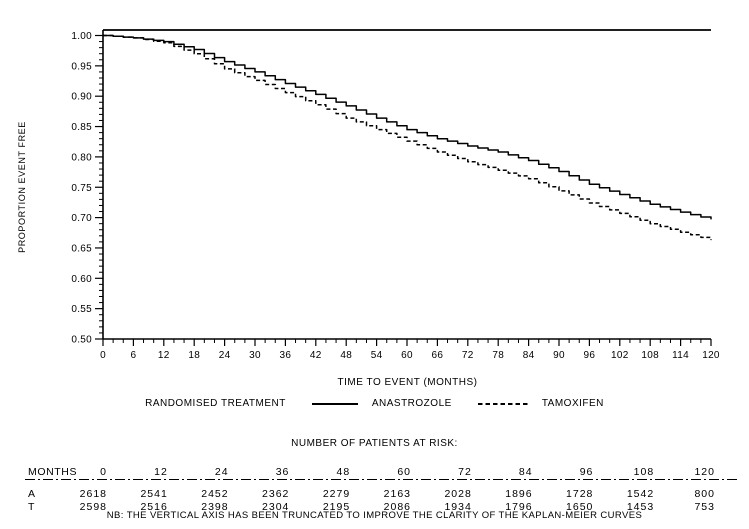 The height and width of the screenshot is (529, 749). What do you see at coordinates (81, 36) in the screenshot?
I see `y-tick-label: 1.00` at bounding box center [81, 36].